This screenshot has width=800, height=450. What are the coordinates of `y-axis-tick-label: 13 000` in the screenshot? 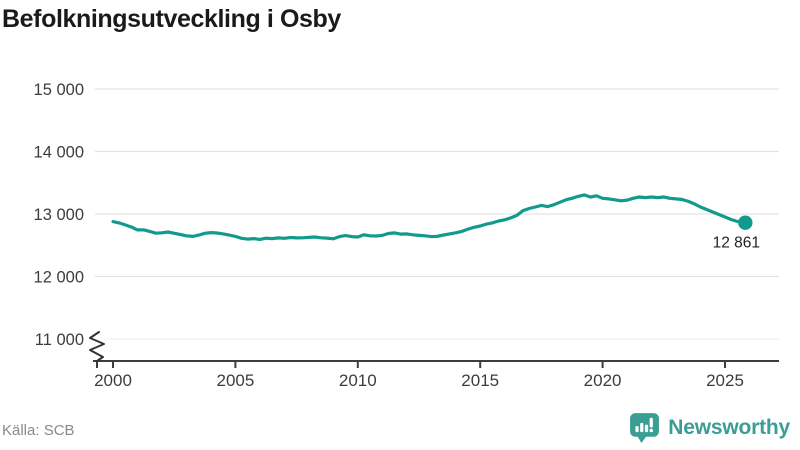 It's located at (59, 215).